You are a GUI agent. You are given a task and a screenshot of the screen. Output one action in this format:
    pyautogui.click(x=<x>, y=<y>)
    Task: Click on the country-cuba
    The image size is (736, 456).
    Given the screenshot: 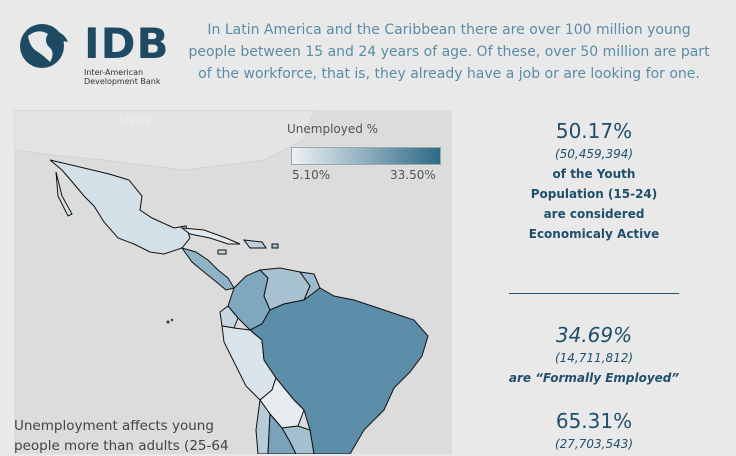 What is the action you would take?
    pyautogui.click(x=210, y=236)
    